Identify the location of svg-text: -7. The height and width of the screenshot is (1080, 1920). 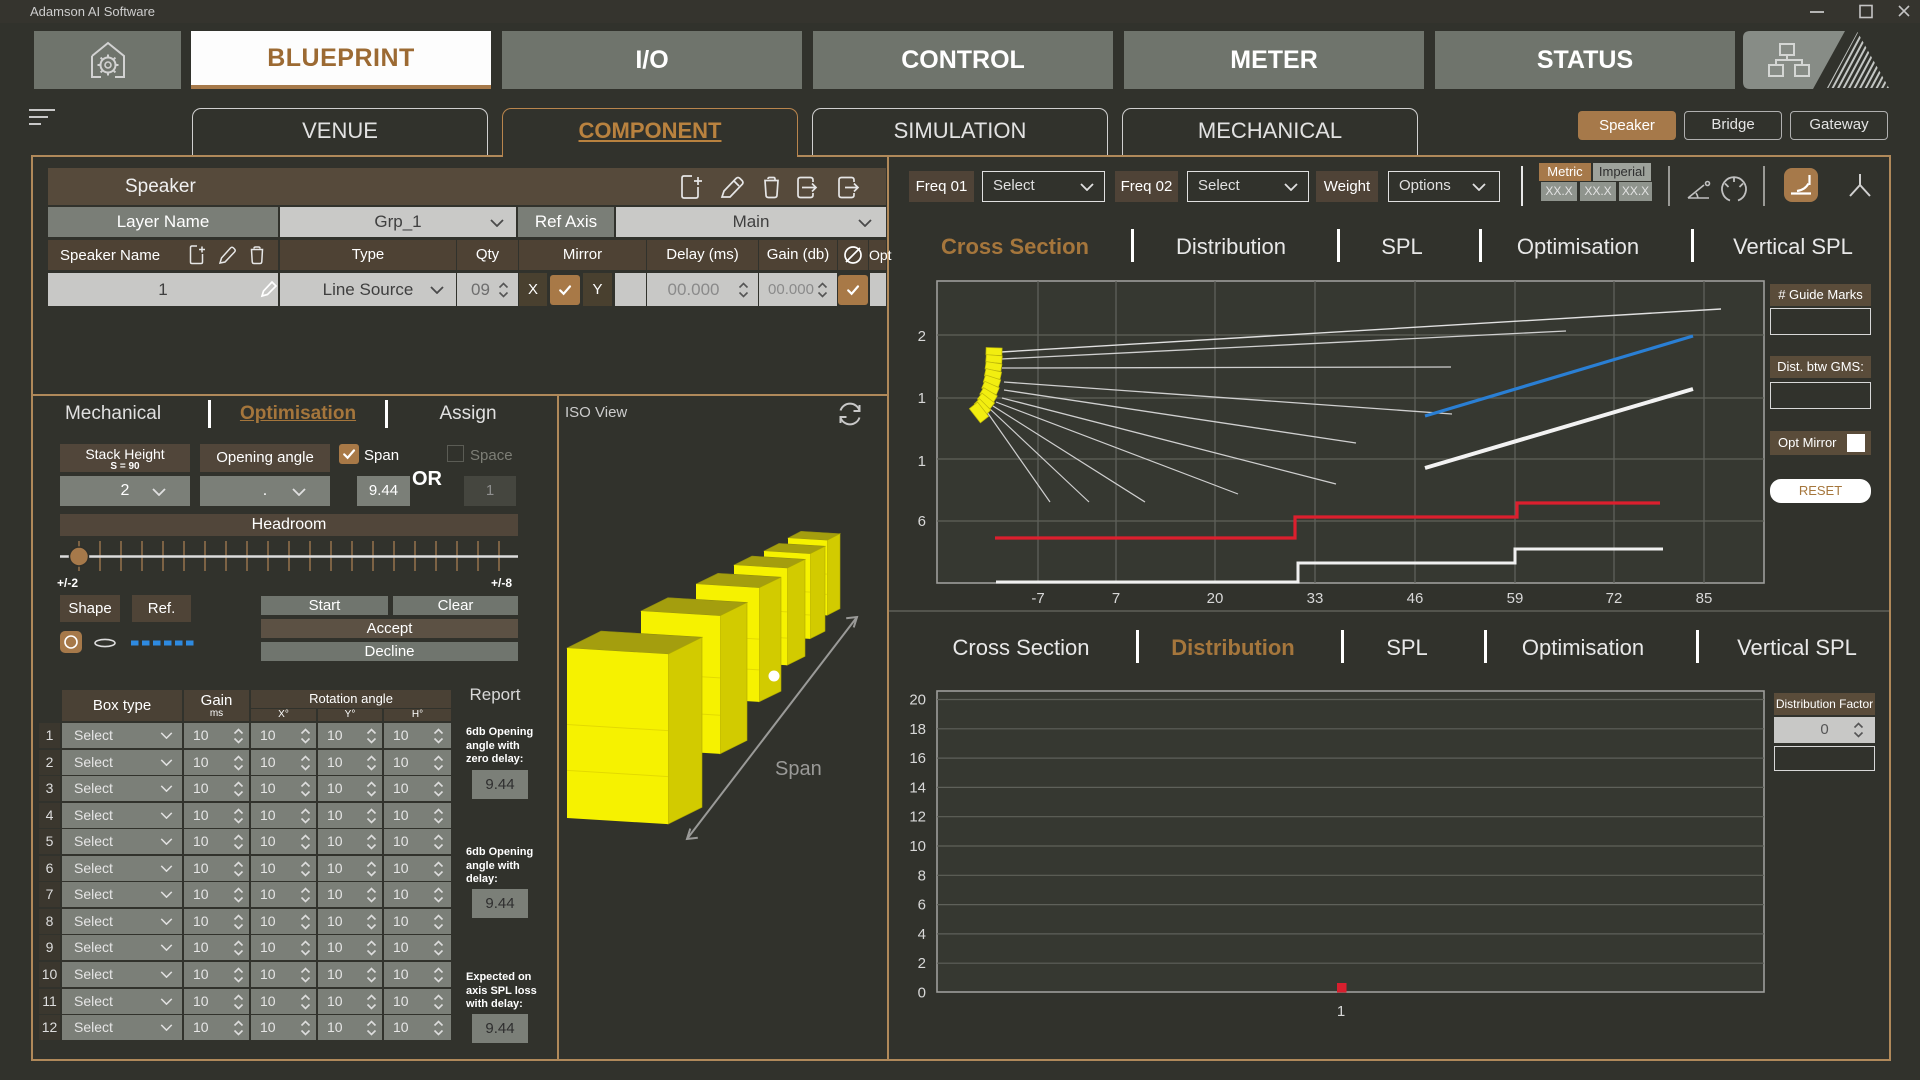
(1037, 598).